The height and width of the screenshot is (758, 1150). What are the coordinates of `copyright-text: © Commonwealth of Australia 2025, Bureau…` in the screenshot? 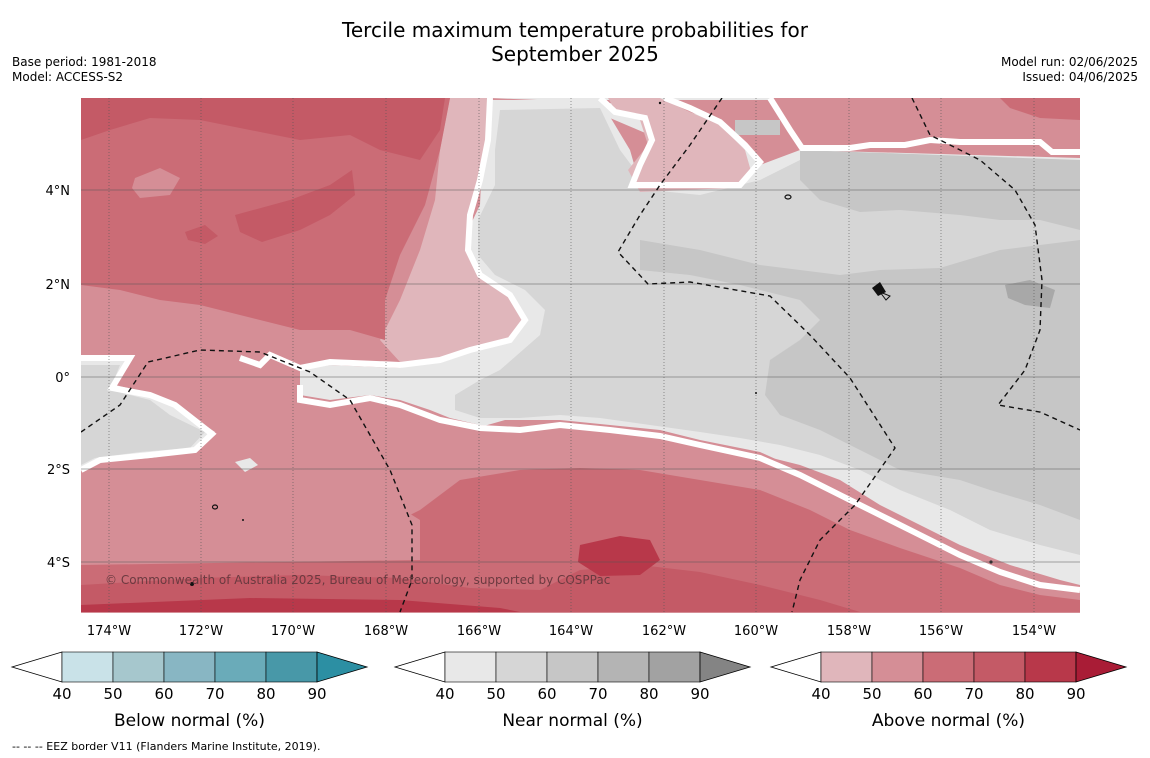 It's located at (357, 580).